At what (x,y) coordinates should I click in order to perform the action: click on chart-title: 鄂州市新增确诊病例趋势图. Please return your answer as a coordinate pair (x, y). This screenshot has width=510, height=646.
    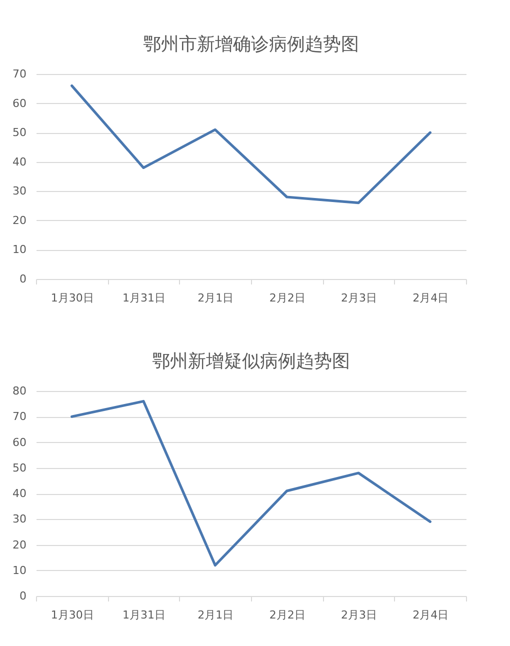
    Looking at the image, I should click on (251, 44).